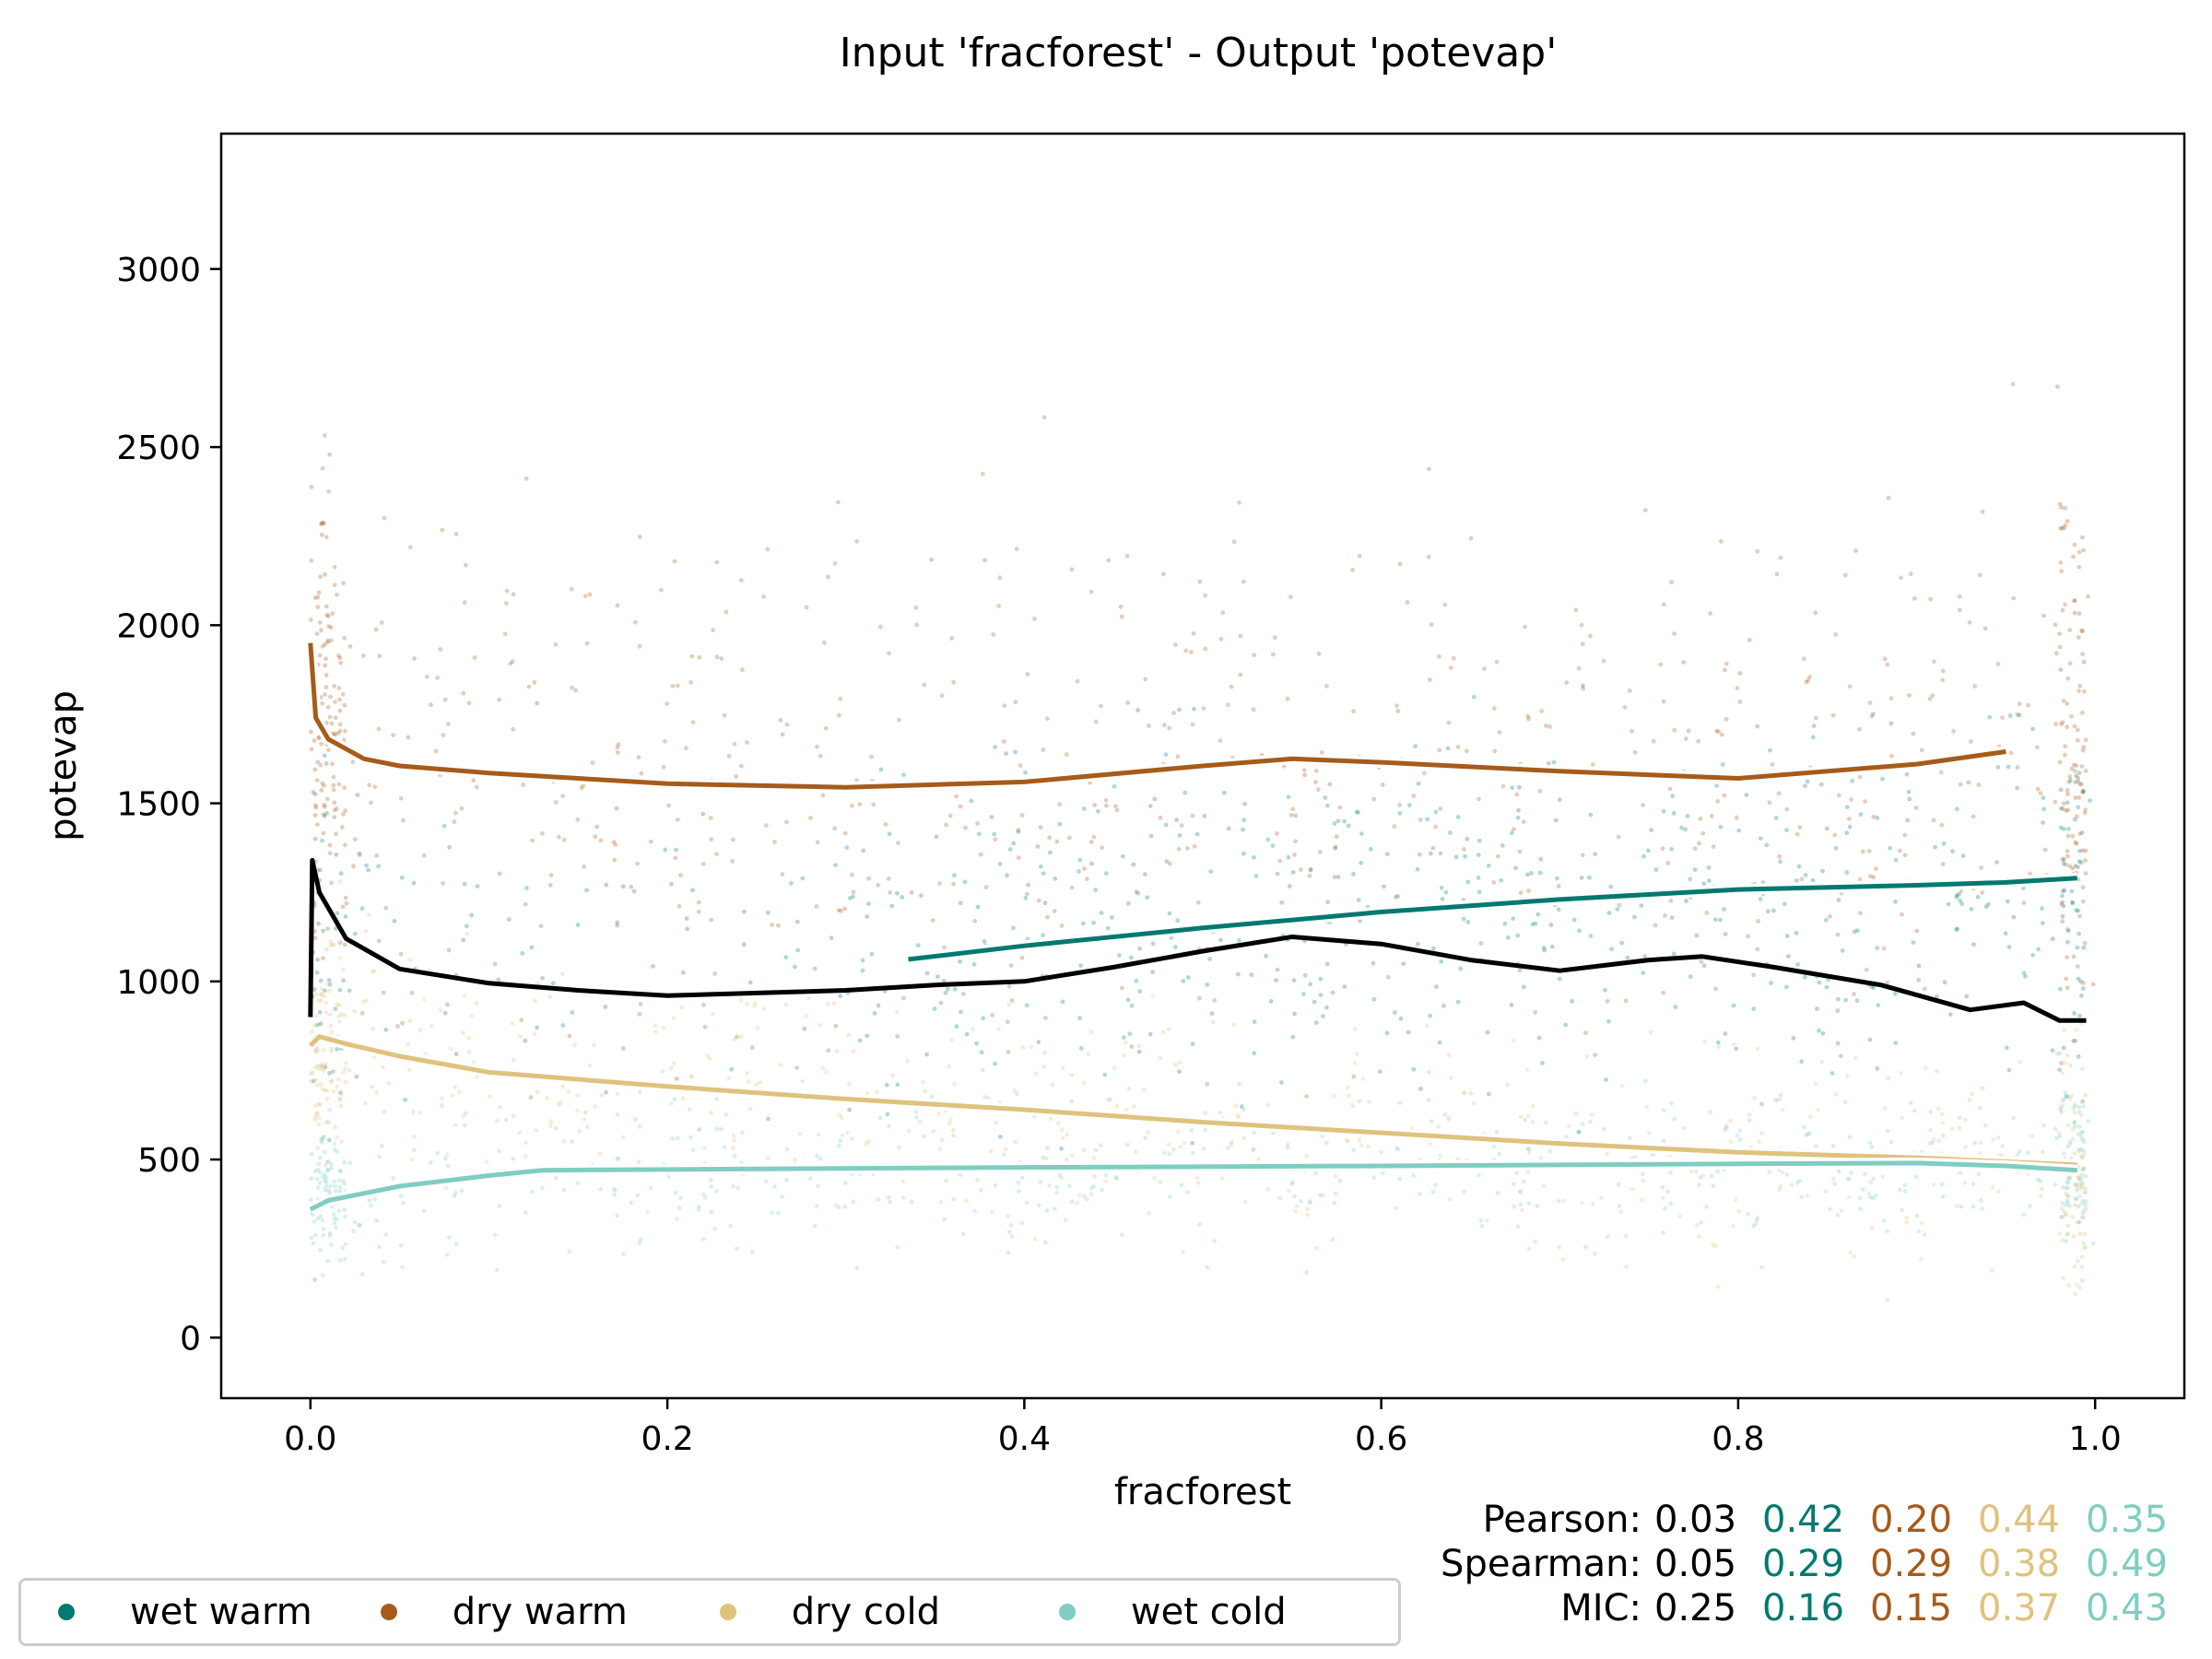 This screenshot has width=2212, height=1659. Describe the element at coordinates (1695, 1608) in the screenshot. I see `stat-value: 0.25` at that location.